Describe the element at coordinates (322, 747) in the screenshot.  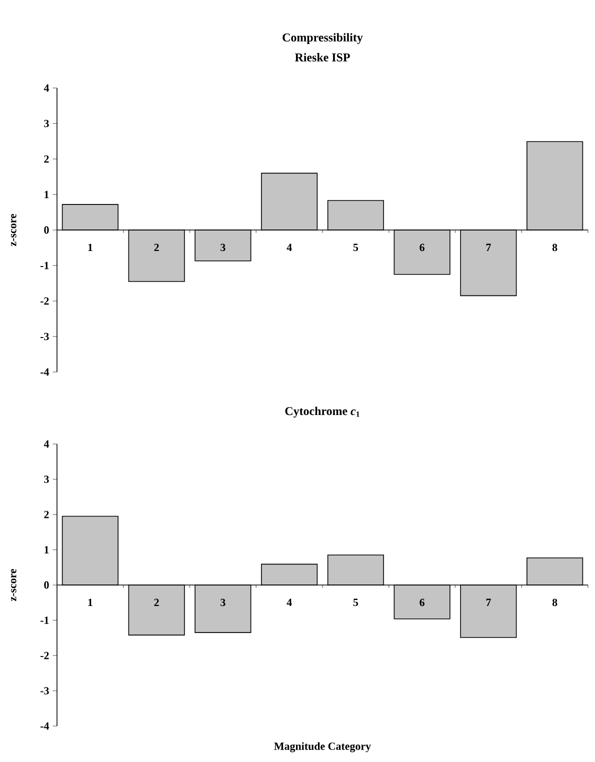
I see `x-axis-title: Magnitude Category` at that location.